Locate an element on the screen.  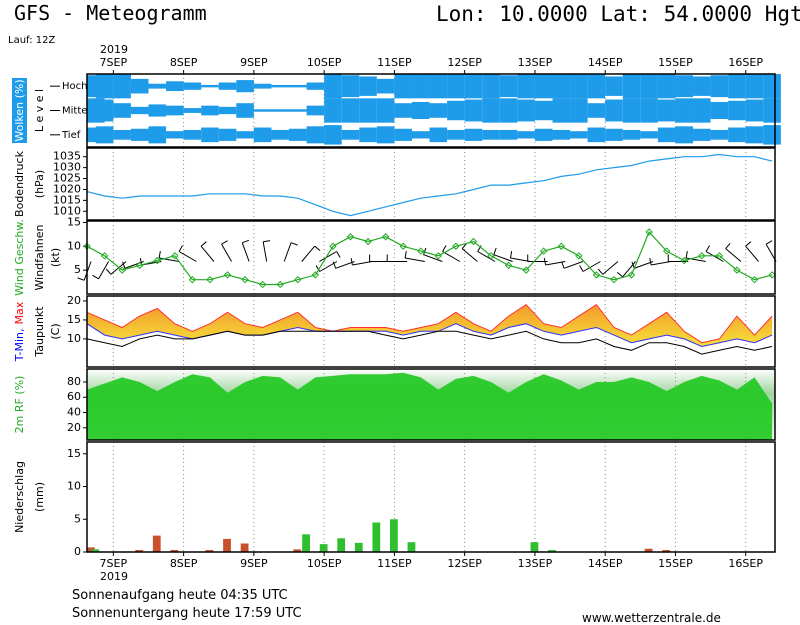
y-axis-label: Wind Geschw. is located at coordinates (19, 257).